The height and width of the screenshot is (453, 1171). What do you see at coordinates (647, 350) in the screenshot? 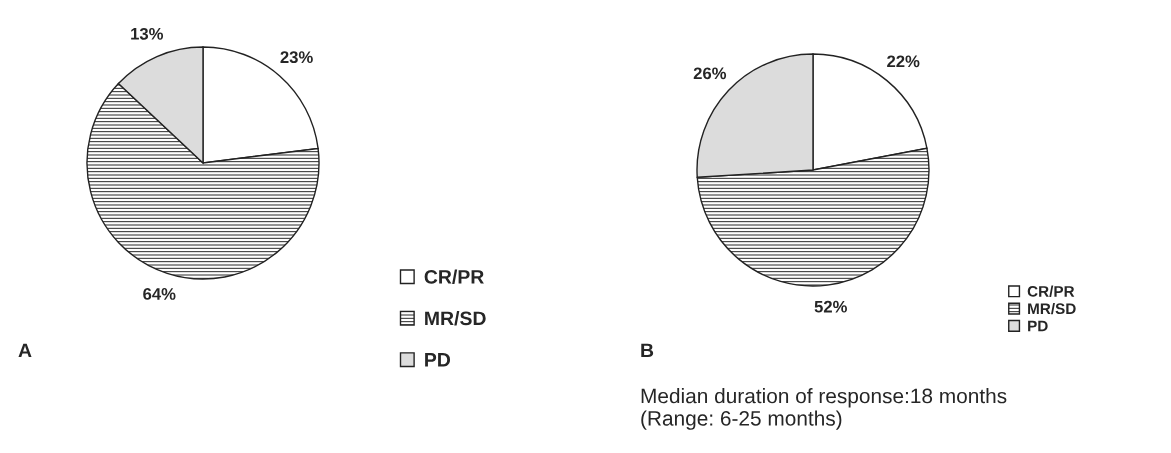
I see `text: B` at bounding box center [647, 350].